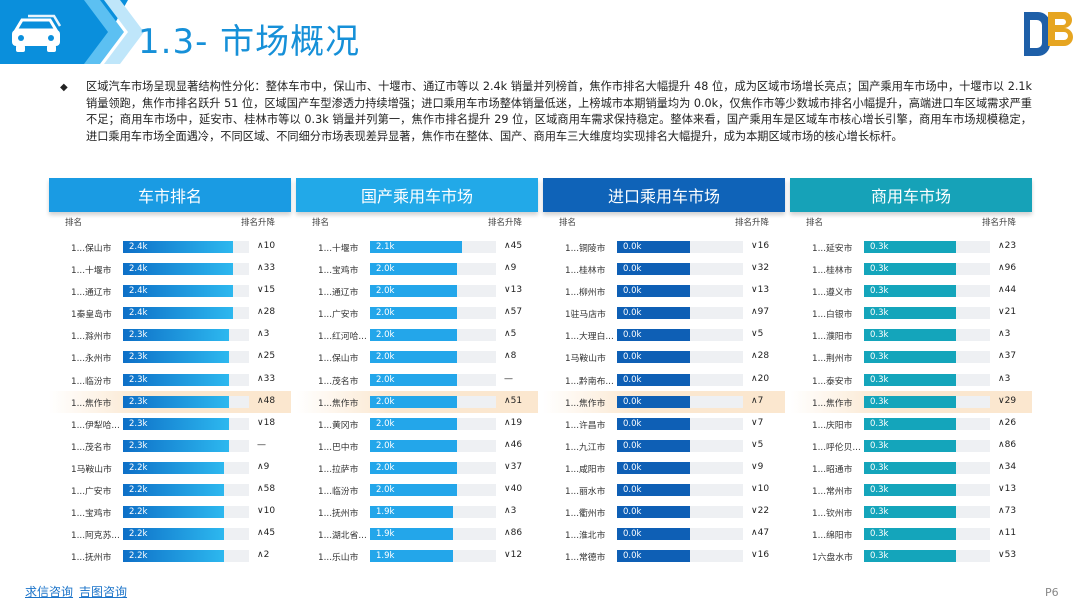 The width and height of the screenshot is (1080, 607). Describe the element at coordinates (417, 247) in the screenshot. I see `ranking-row: 1...十堰市 2.1k ∧45` at that location.